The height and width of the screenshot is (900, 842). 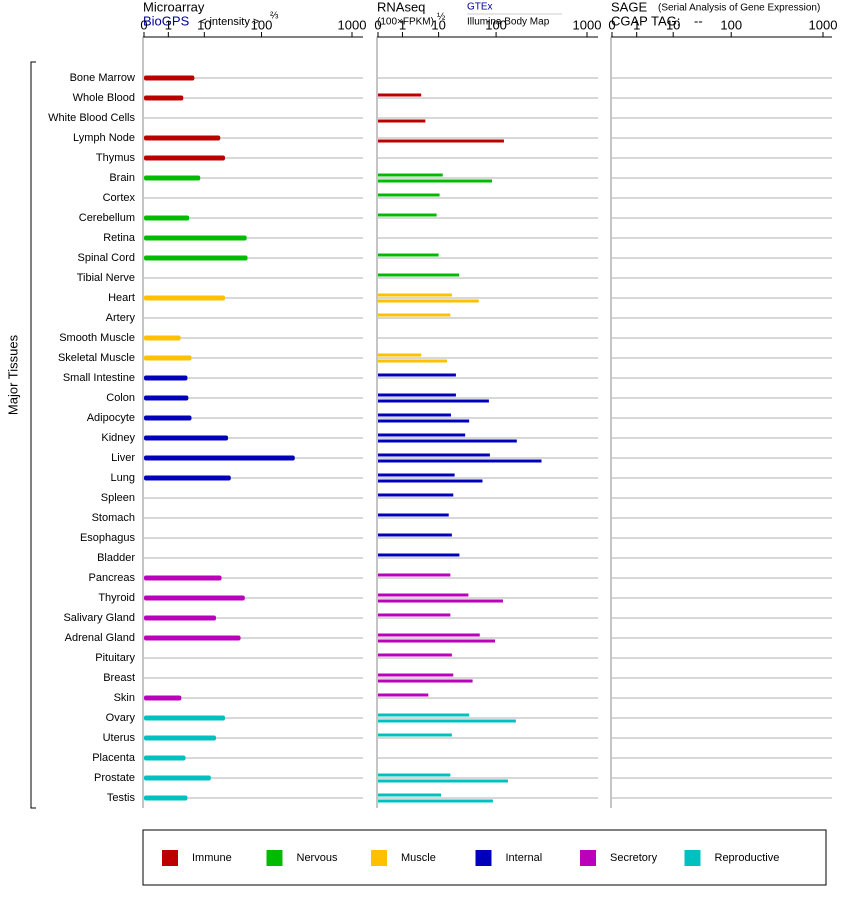 I want to click on tissue-label: Bladder, so click(x=116, y=558).